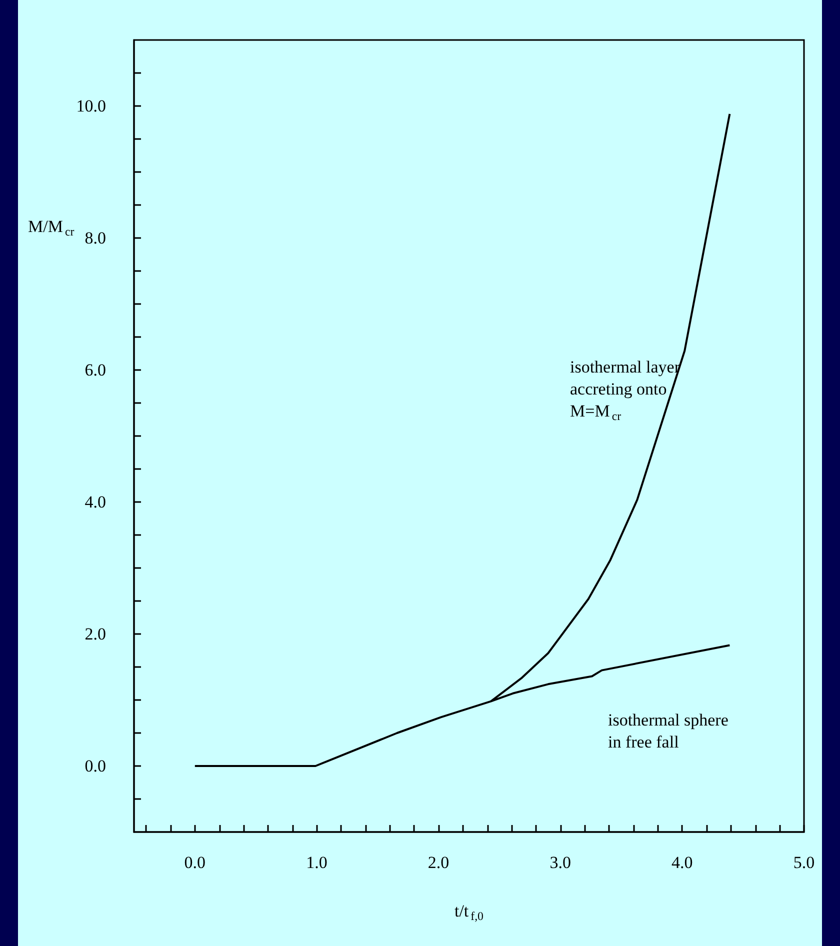  I want to click on y-tick-label: 2.0, so click(95, 634).